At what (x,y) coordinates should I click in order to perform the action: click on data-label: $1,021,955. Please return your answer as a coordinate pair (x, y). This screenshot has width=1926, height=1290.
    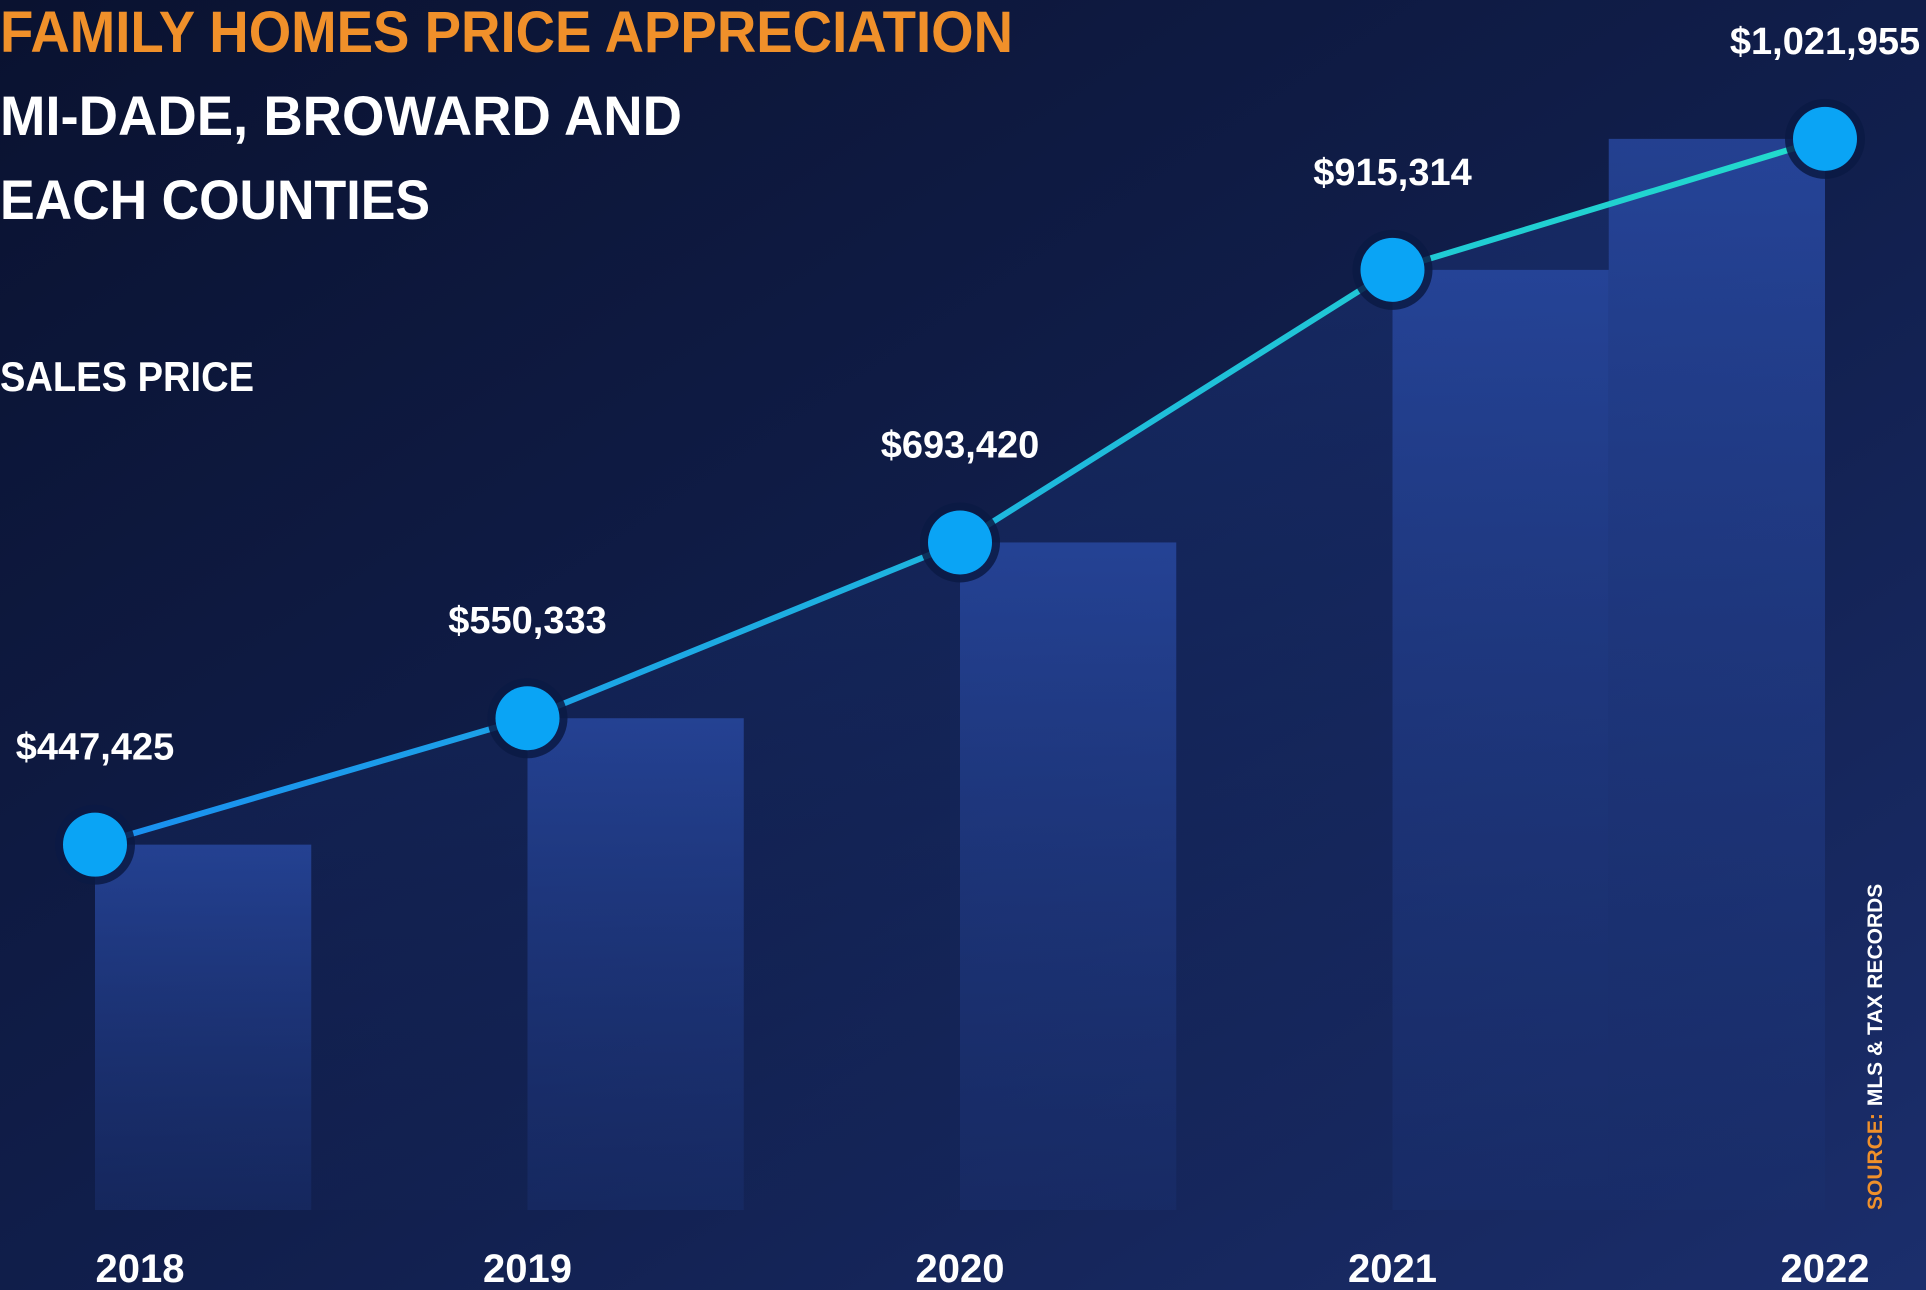
    Looking at the image, I should click on (1825, 42).